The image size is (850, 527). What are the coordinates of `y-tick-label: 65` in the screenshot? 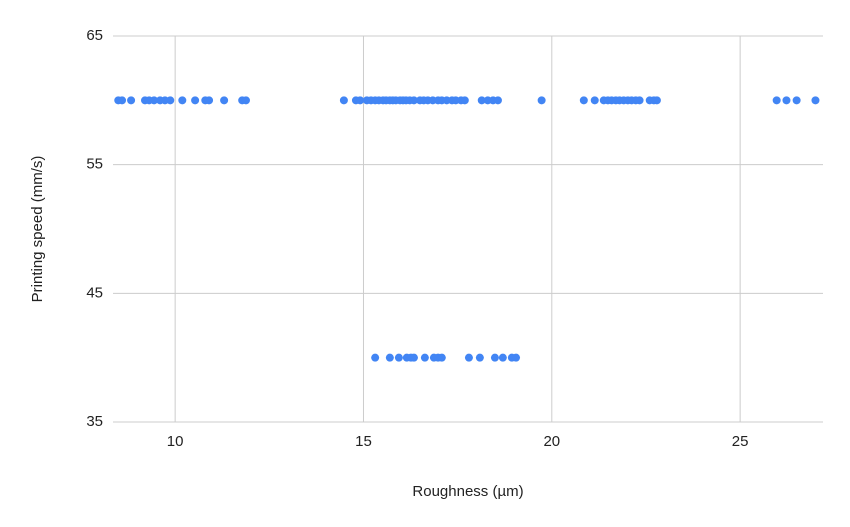 It's located at (94, 35).